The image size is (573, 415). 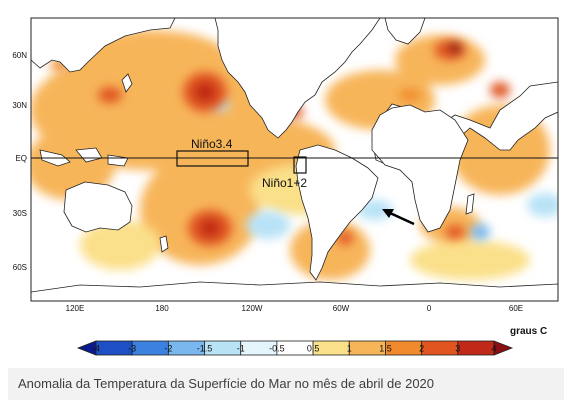 What do you see at coordinates (313, 349) in the screenshot?
I see `colorbar-tick-label: 0.5` at bounding box center [313, 349].